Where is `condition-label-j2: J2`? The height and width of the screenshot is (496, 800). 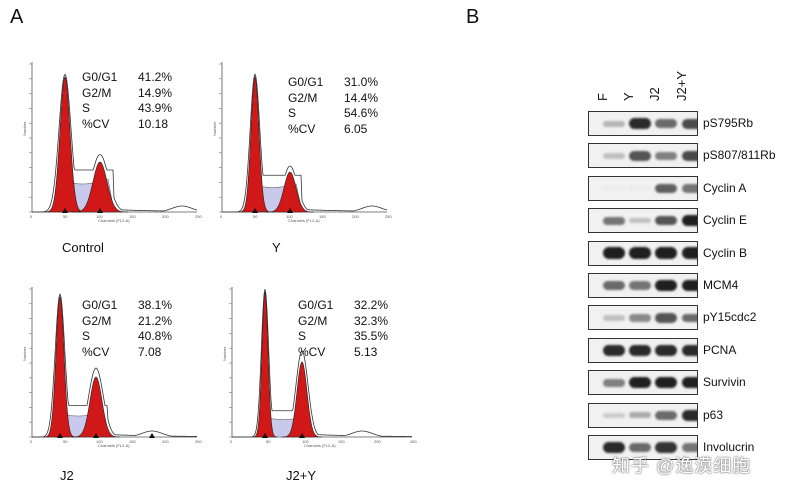
condition-label-j2: J2 is located at coordinates (67, 475).